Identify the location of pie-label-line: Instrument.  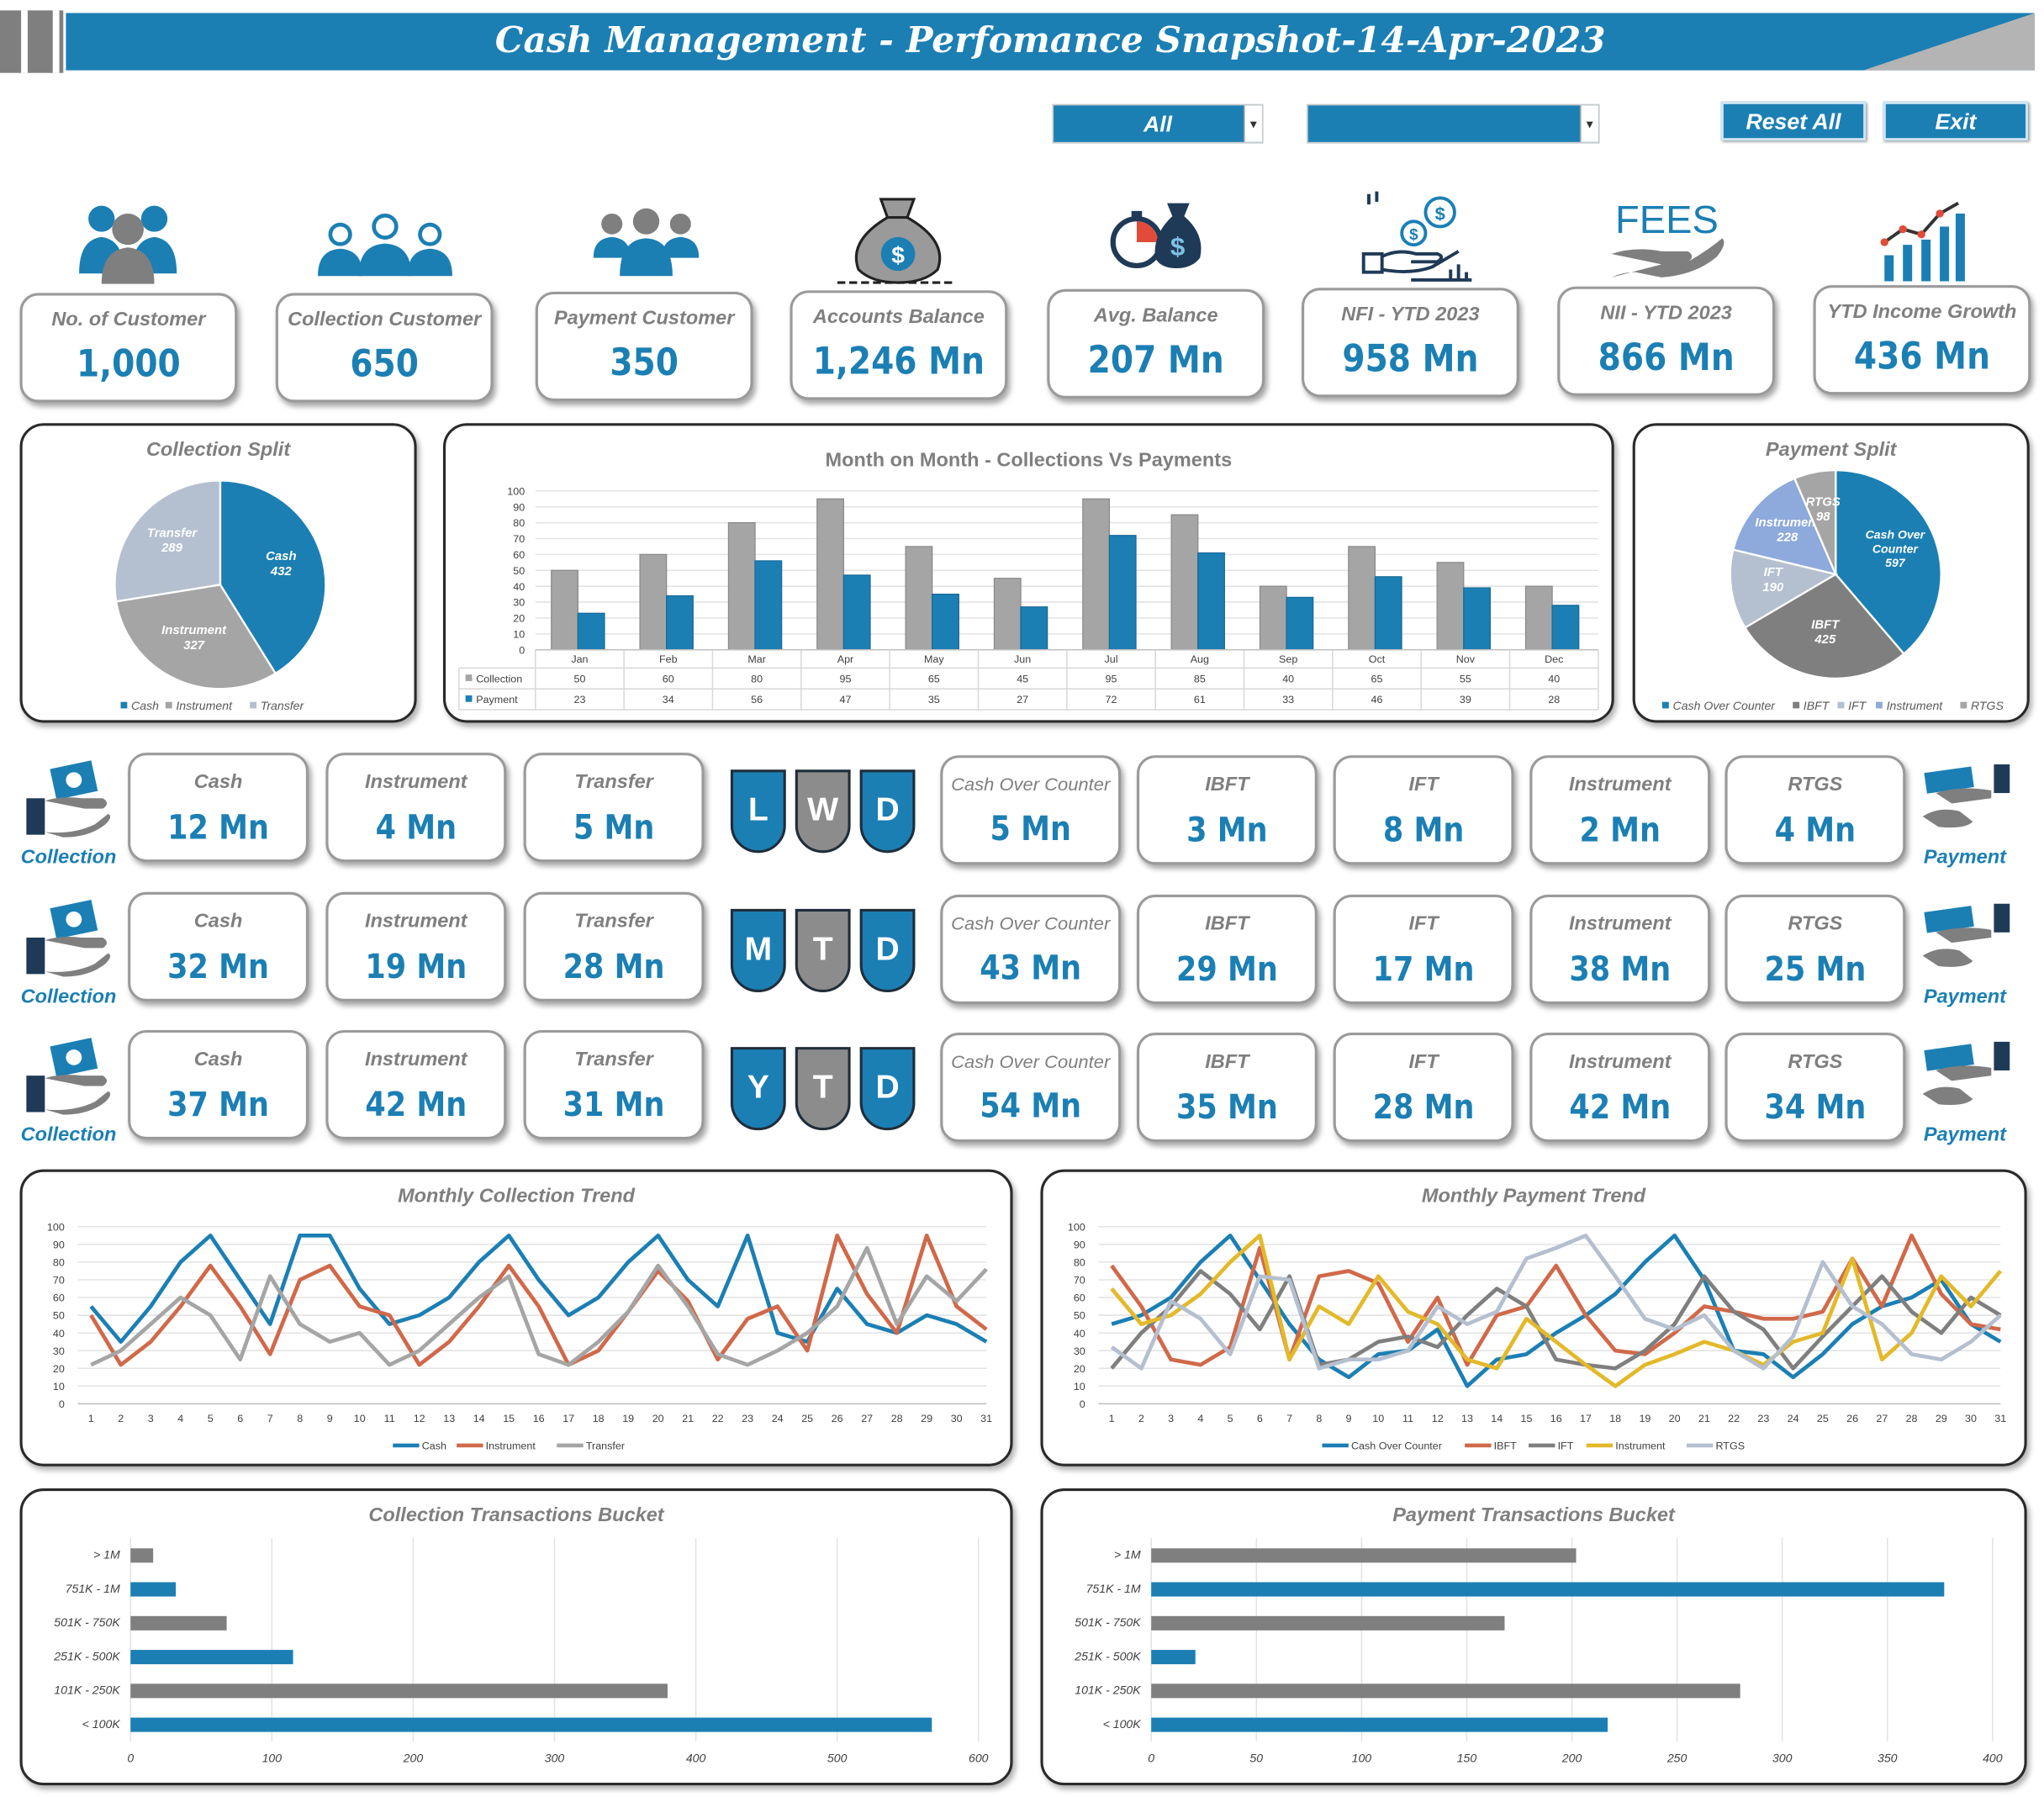
(1787, 523).